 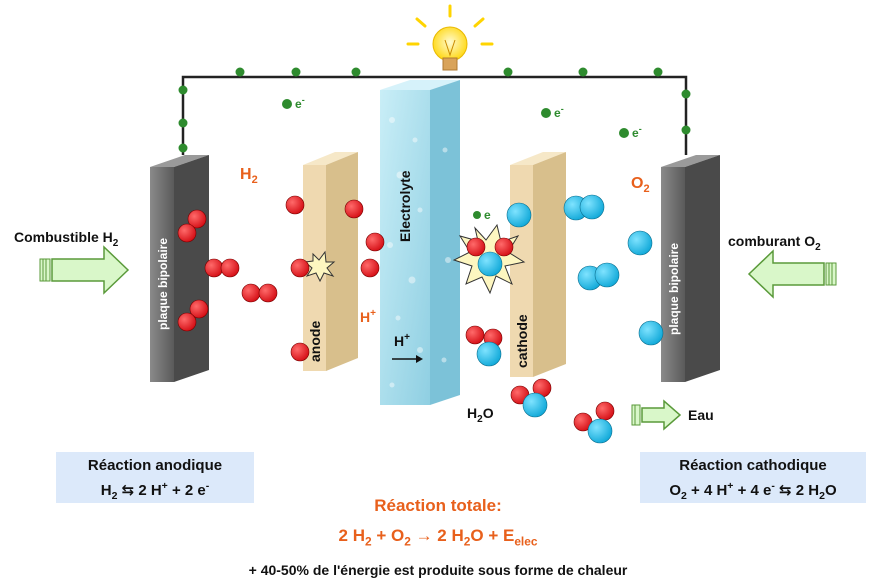 What do you see at coordinates (300, 103) in the screenshot?
I see `electron-label-1: e-` at bounding box center [300, 103].